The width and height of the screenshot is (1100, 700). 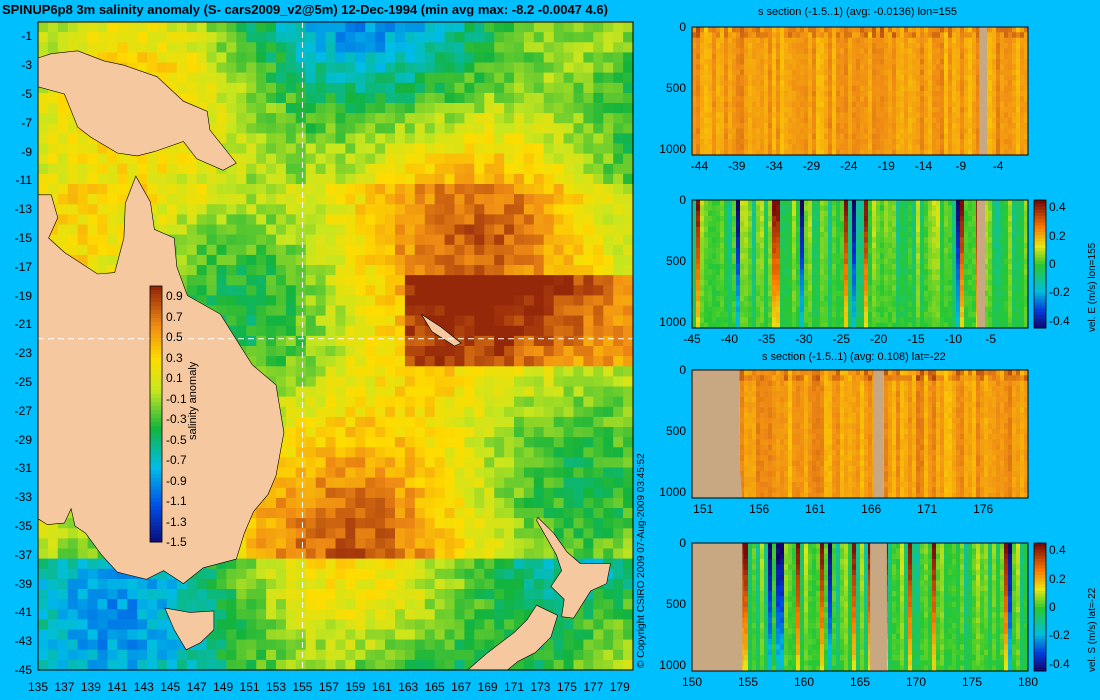 What do you see at coordinates (156, 424) in the screenshot?
I see `colorbar-segment` at bounding box center [156, 424].